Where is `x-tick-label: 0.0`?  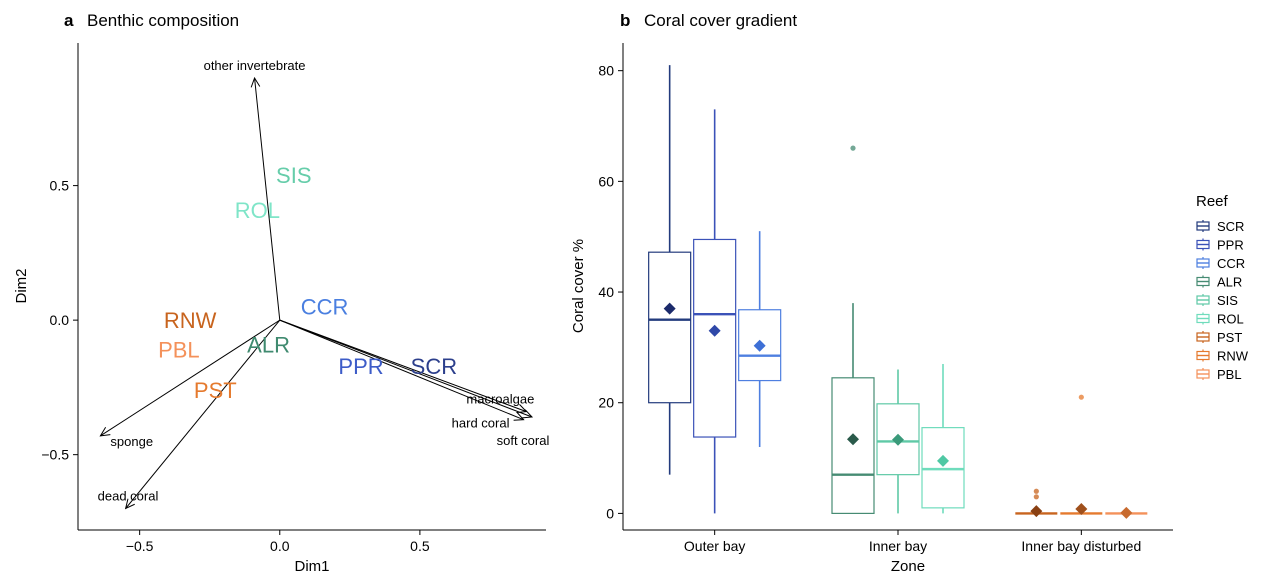
x-tick-label: 0.0 is located at coordinates (280, 546).